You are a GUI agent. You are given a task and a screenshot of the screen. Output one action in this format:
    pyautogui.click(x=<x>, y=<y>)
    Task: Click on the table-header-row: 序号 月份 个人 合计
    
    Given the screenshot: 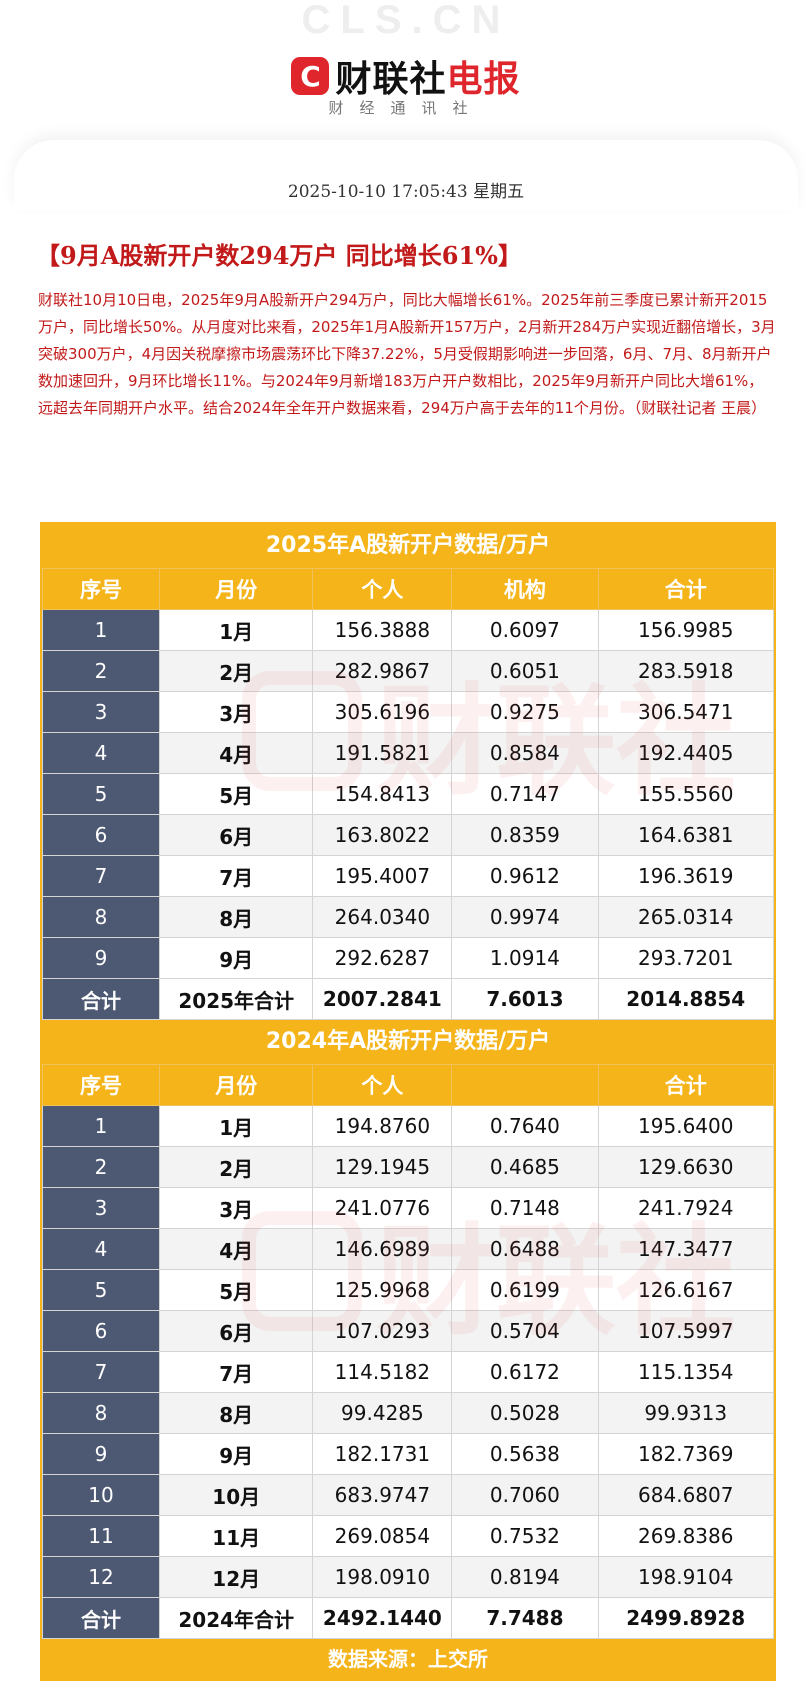 What is the action you would take?
    pyautogui.click(x=408, y=1085)
    